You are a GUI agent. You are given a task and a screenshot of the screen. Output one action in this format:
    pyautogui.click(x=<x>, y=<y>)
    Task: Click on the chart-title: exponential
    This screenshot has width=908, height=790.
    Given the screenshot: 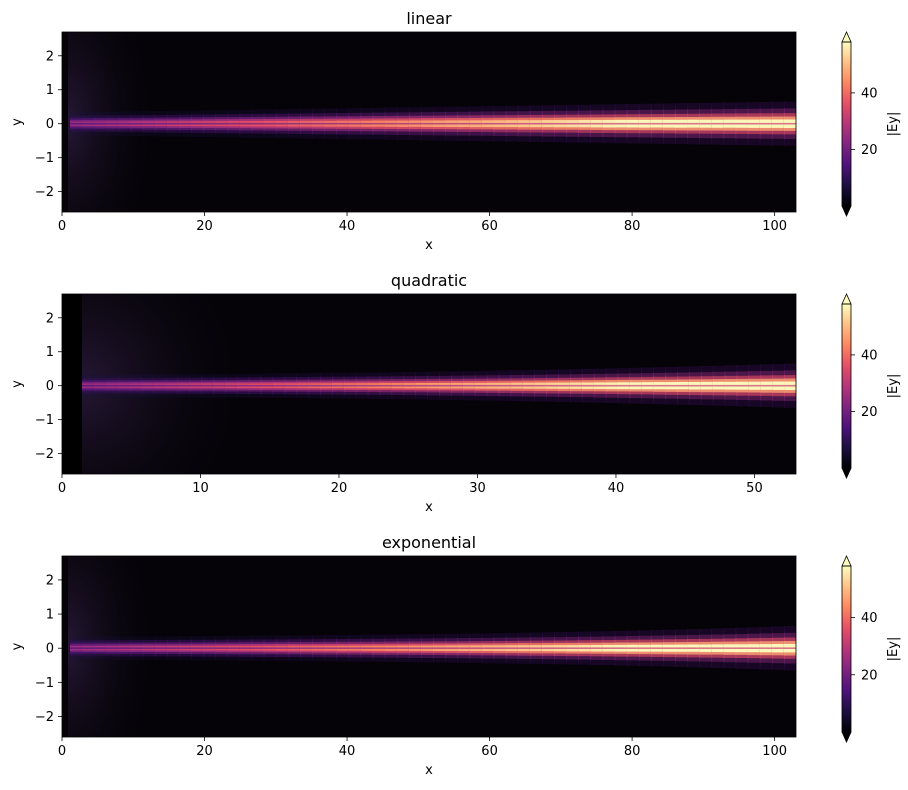 What is the action you would take?
    pyautogui.click(x=429, y=542)
    